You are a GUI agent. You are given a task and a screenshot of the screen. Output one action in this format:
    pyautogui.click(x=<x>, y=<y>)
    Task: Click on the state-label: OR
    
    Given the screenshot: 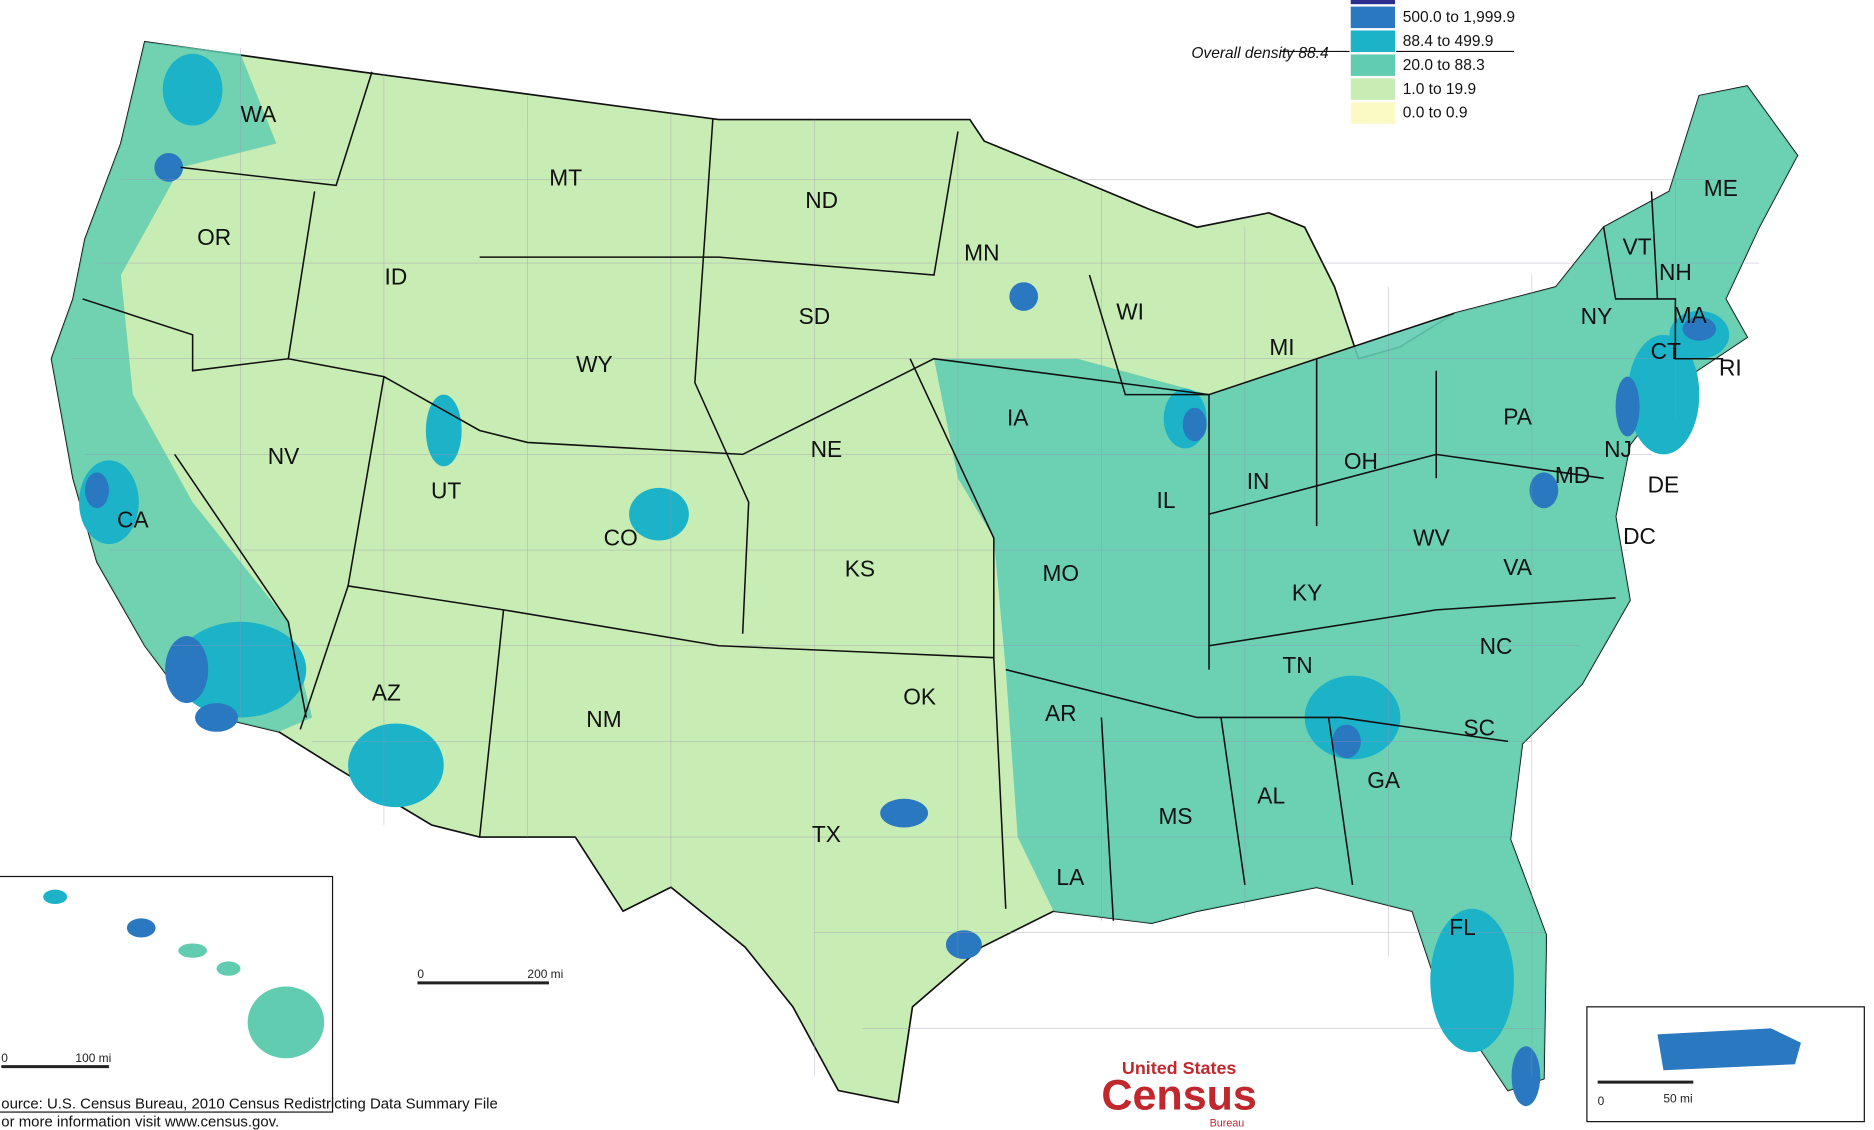 What is the action you would take?
    pyautogui.click(x=214, y=237)
    